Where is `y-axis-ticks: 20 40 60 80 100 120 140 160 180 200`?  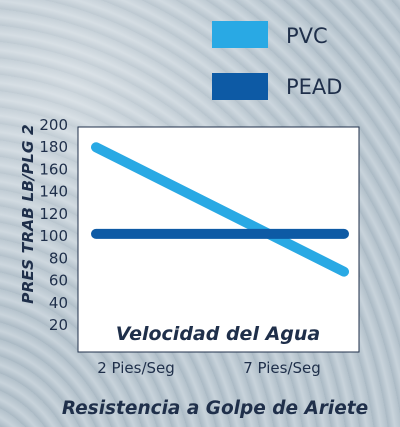
y-axis-ticks: 20 40 60 80 100 120 140 160 180 200 is located at coordinates (53, 225).